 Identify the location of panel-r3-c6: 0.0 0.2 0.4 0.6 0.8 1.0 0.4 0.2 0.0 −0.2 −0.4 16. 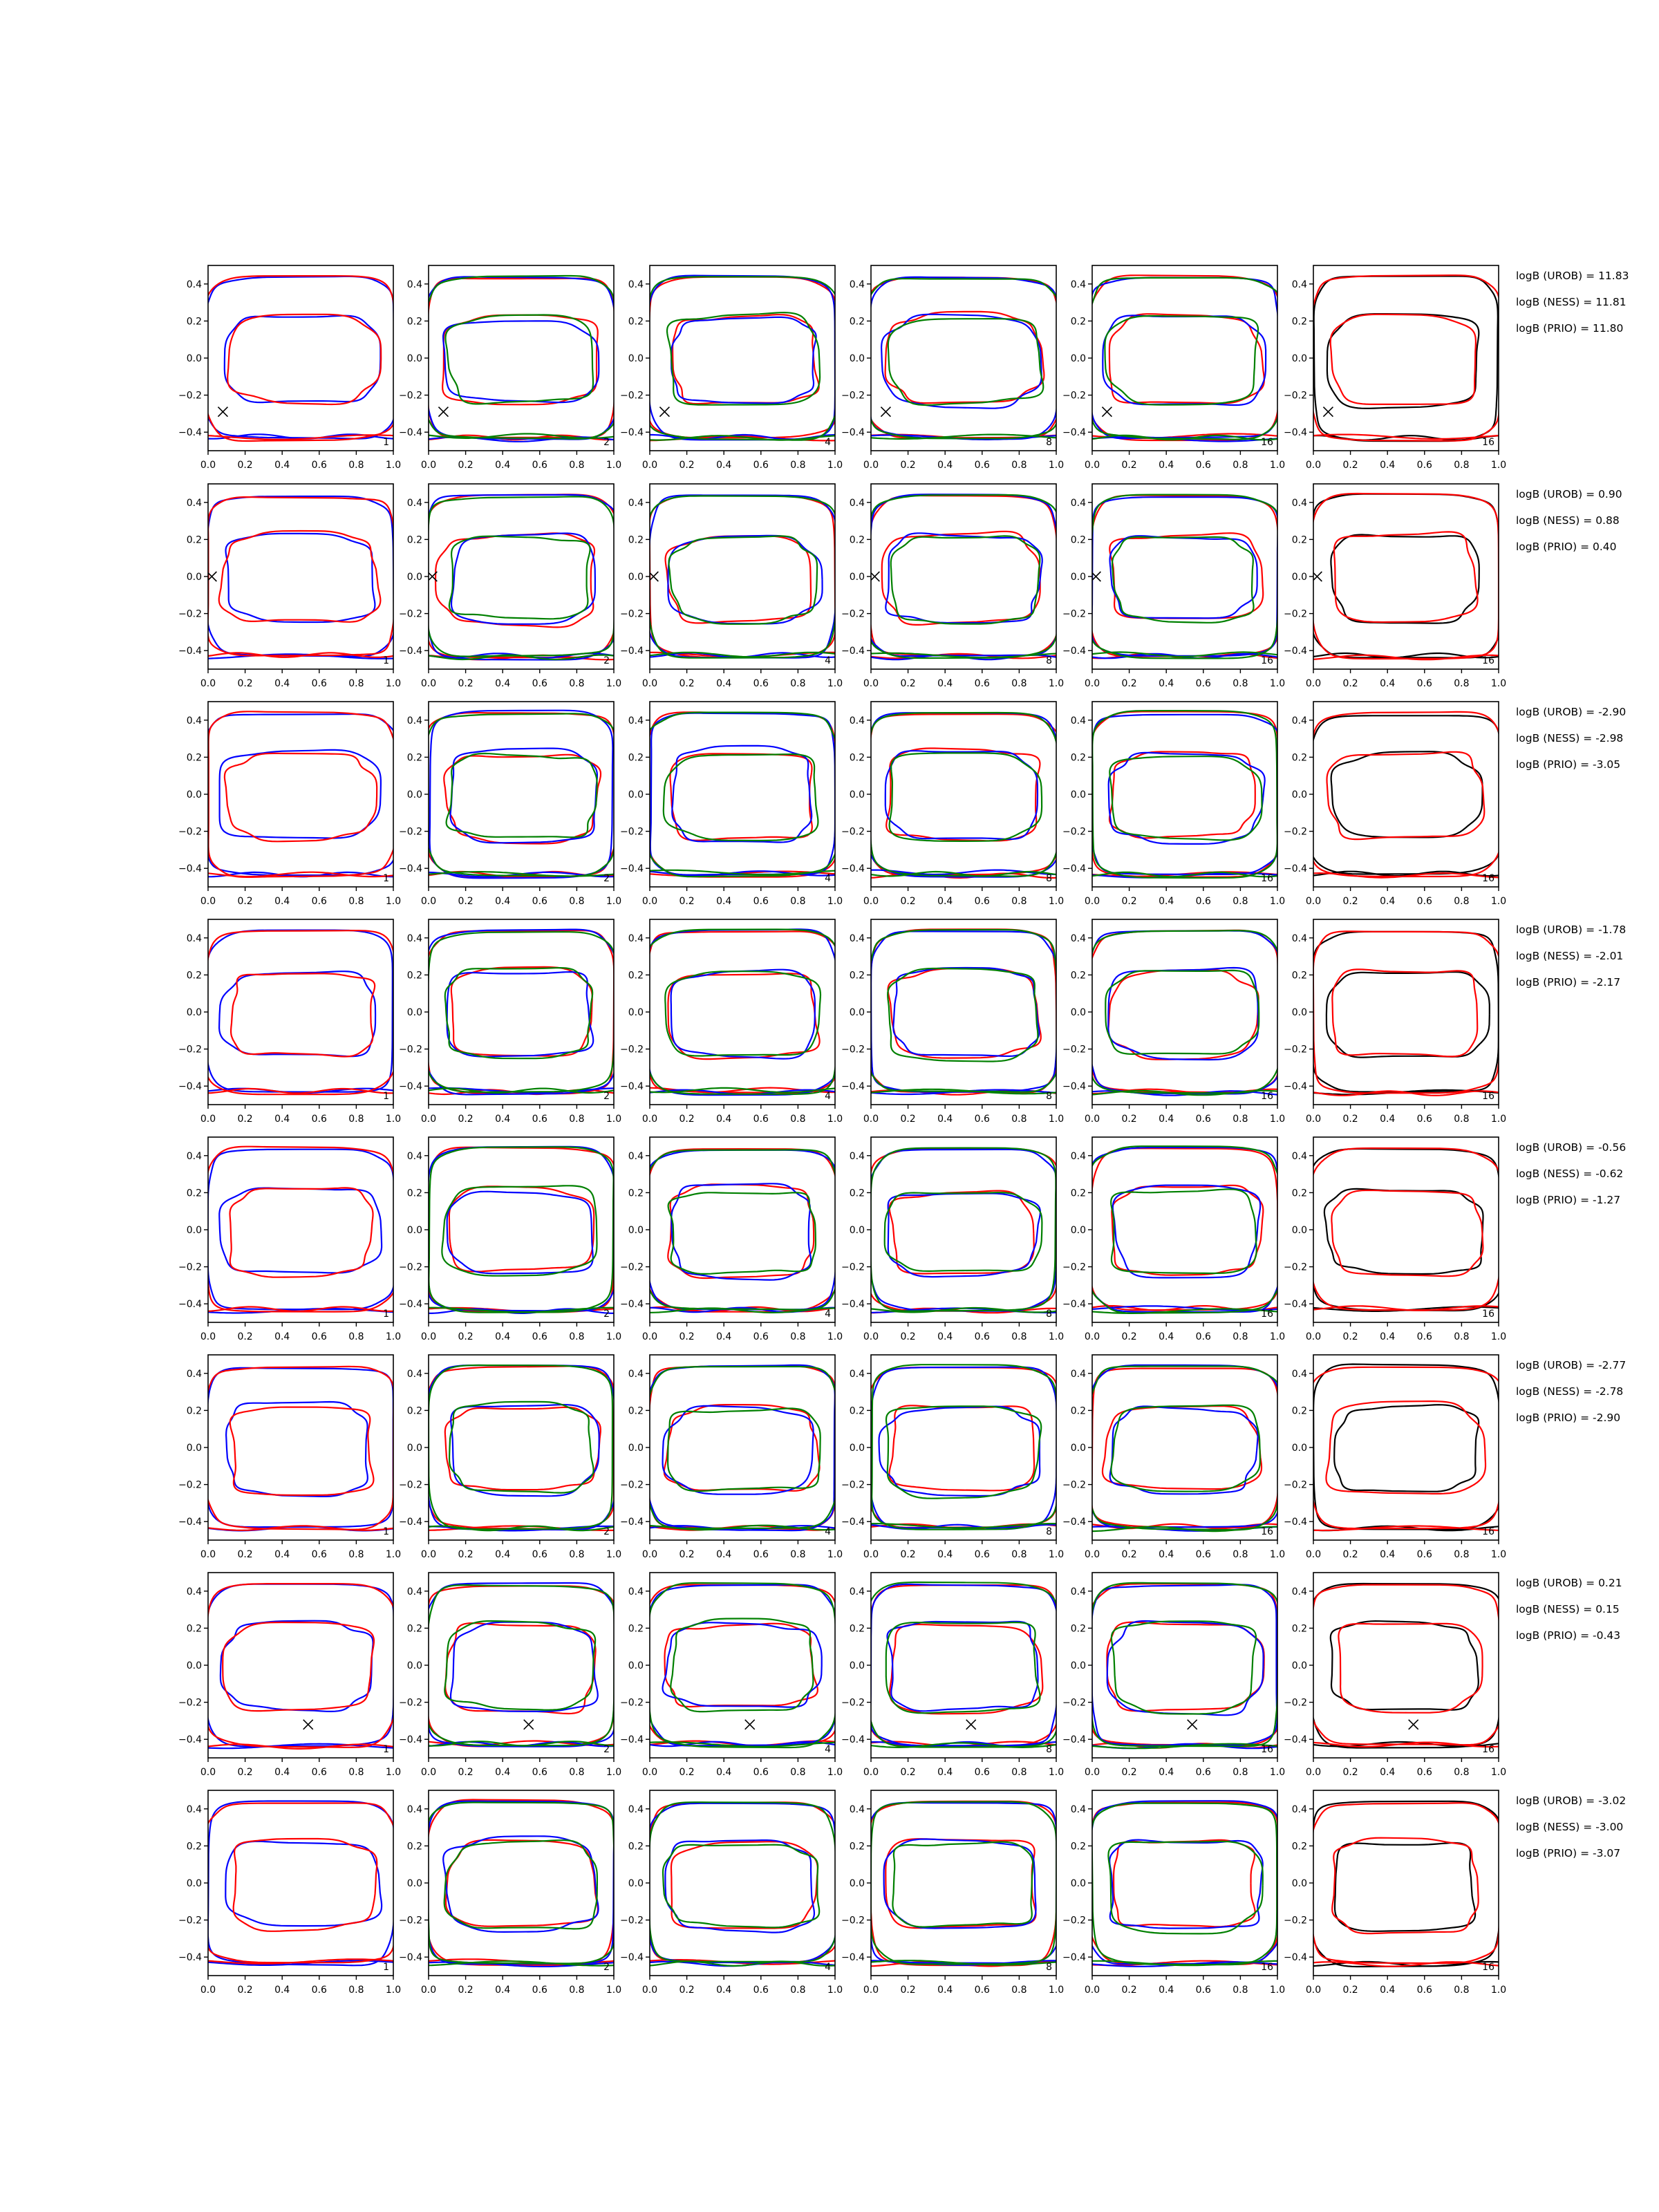
(1395, 804).